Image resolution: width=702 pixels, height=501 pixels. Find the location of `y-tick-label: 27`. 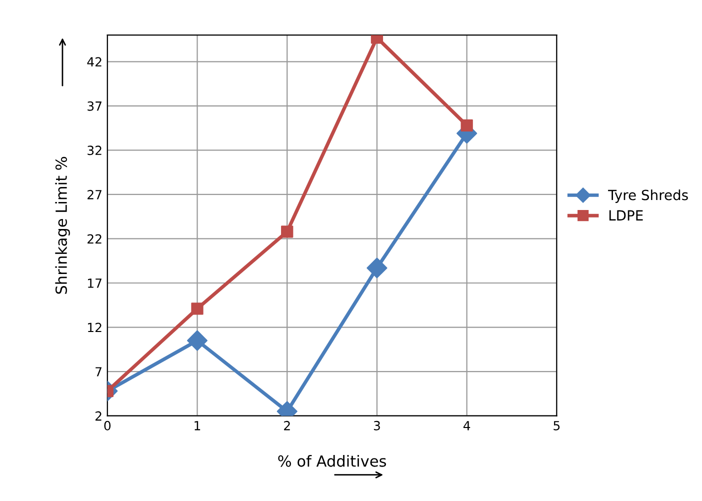

y-tick-label: 27 is located at coordinates (95, 195).